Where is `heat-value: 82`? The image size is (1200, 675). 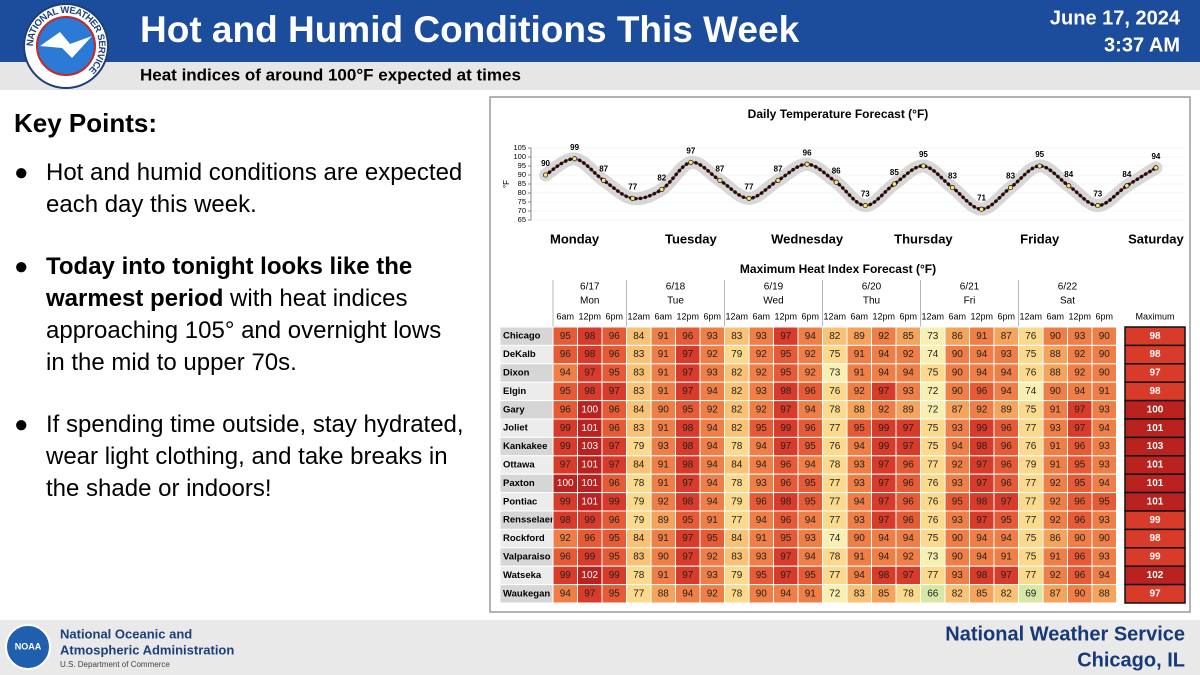 heat-value: 82 is located at coordinates (958, 593).